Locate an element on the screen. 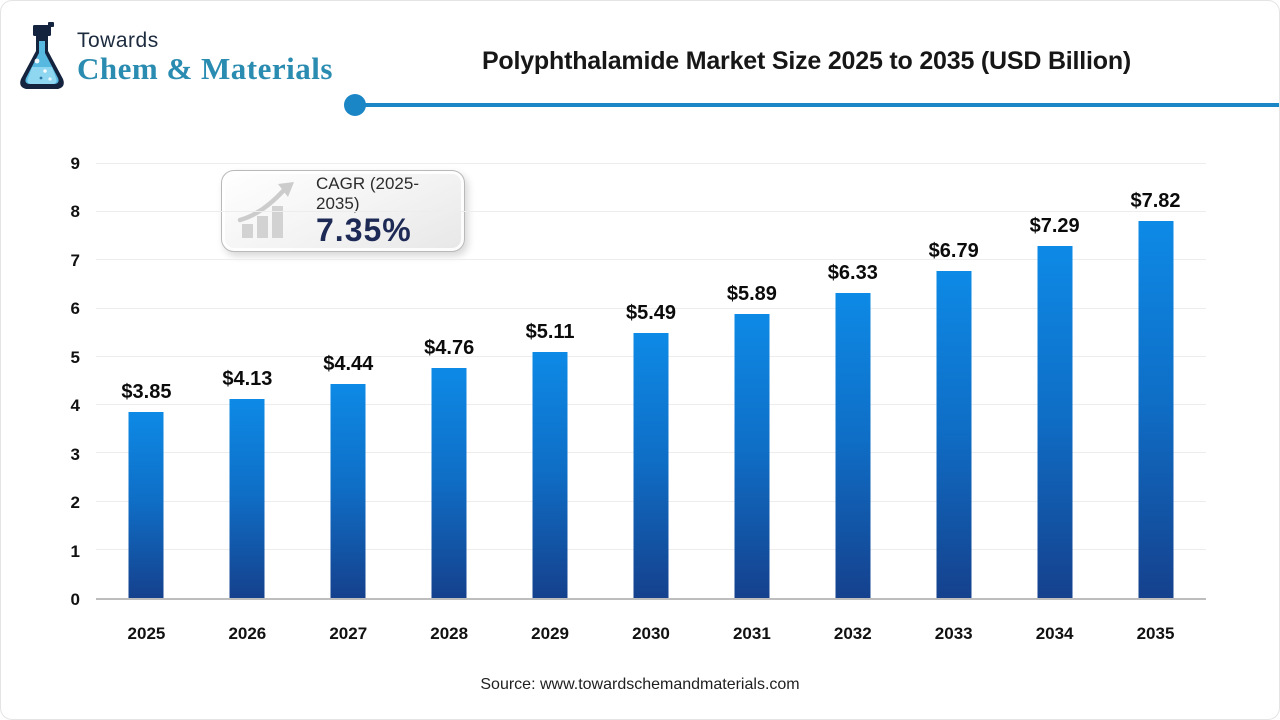  x-tick-label: 2033 is located at coordinates (953, 633).